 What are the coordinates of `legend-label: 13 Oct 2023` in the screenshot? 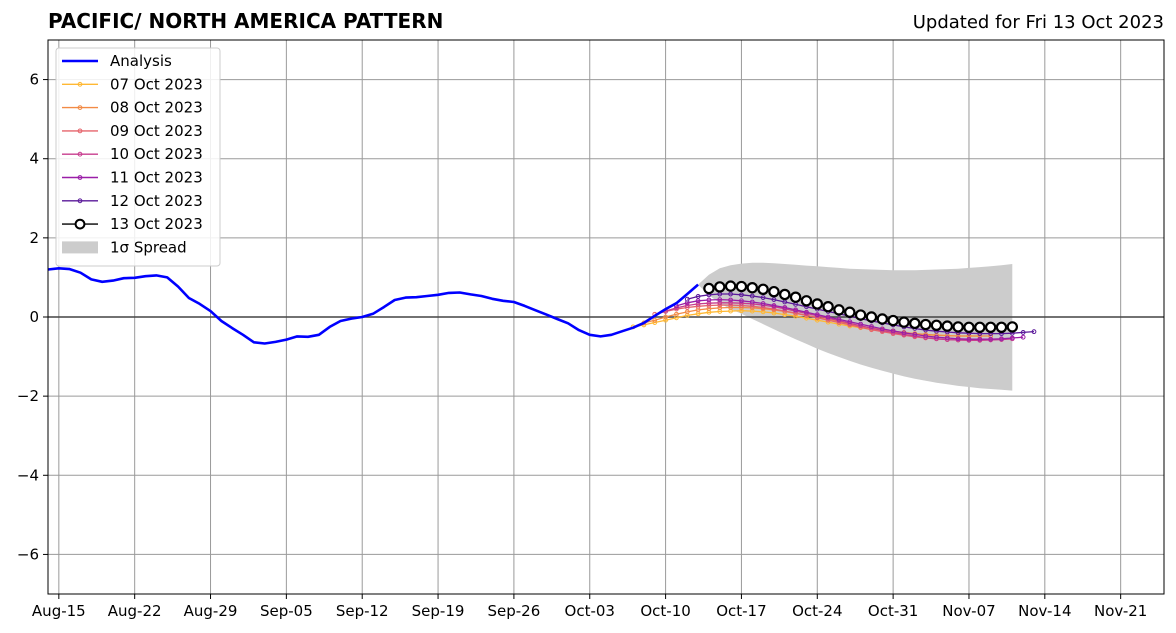 It's located at (156, 224).